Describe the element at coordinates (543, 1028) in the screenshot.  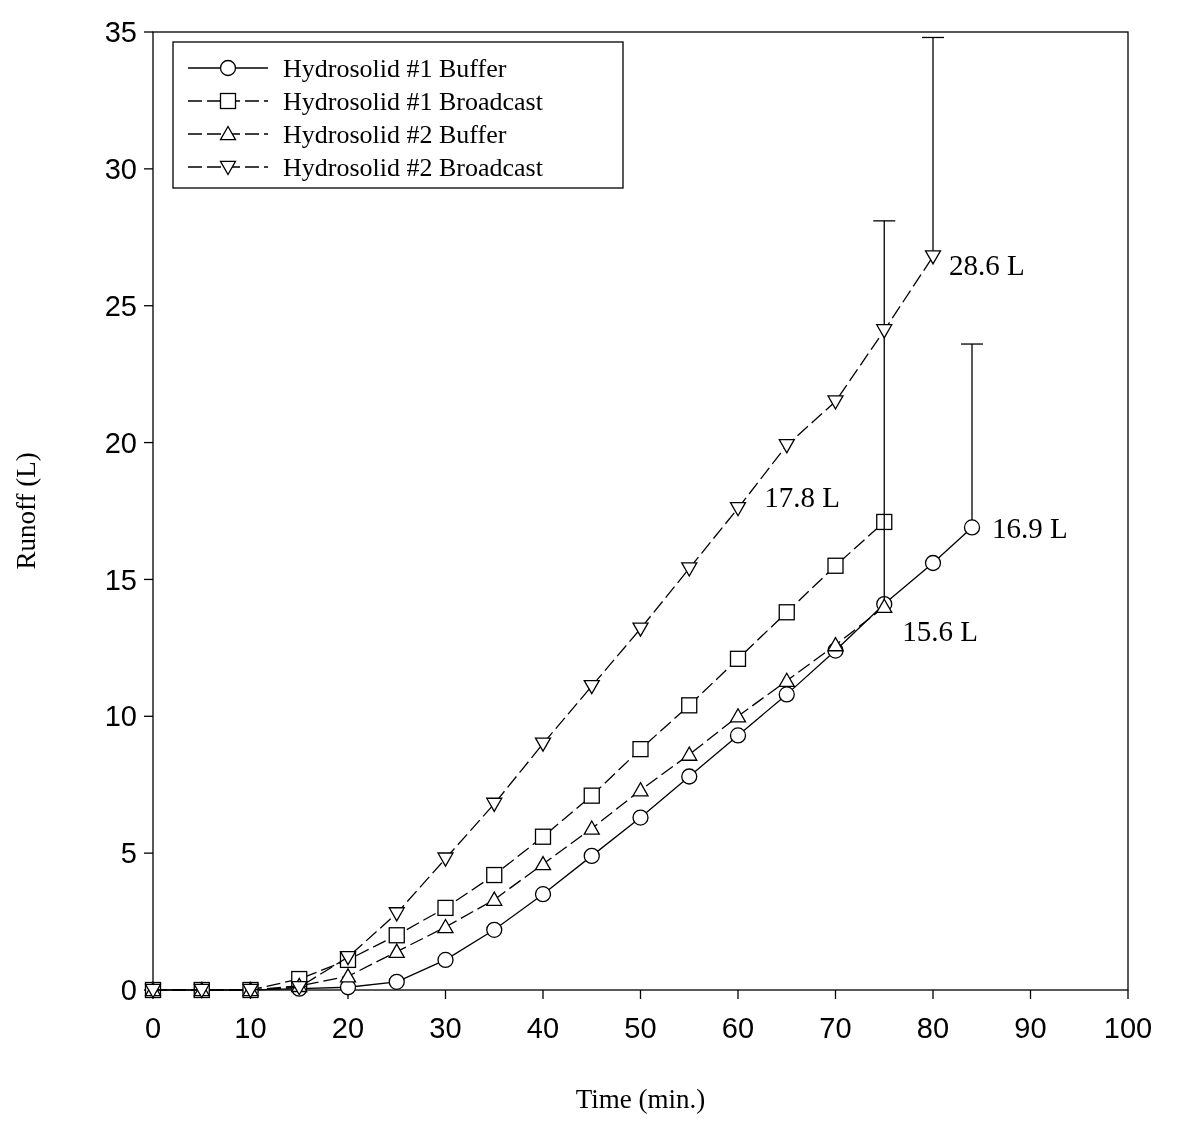
I see `x-tick-label: 40` at that location.